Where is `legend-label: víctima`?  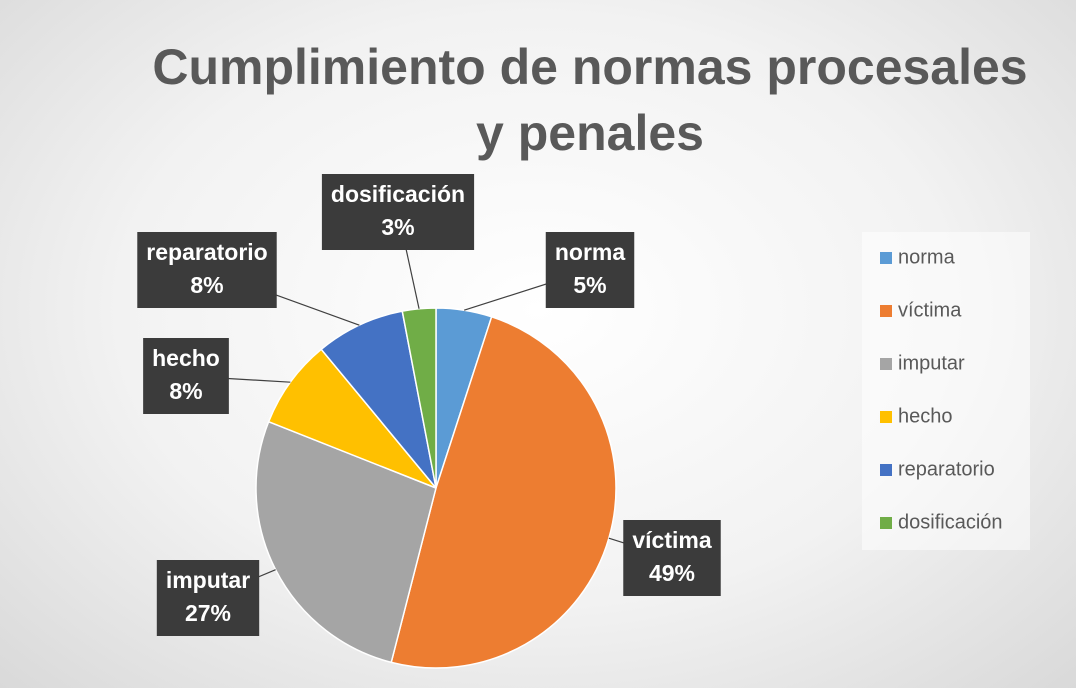 legend-label: víctima is located at coordinates (930, 310).